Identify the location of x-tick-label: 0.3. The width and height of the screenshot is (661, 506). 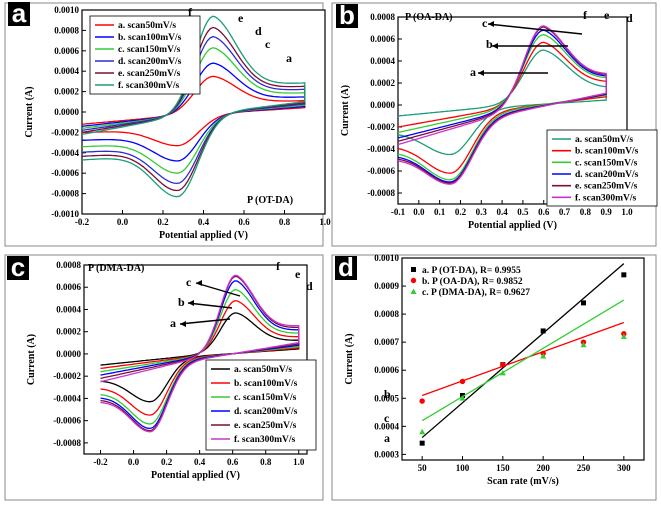
(482, 212).